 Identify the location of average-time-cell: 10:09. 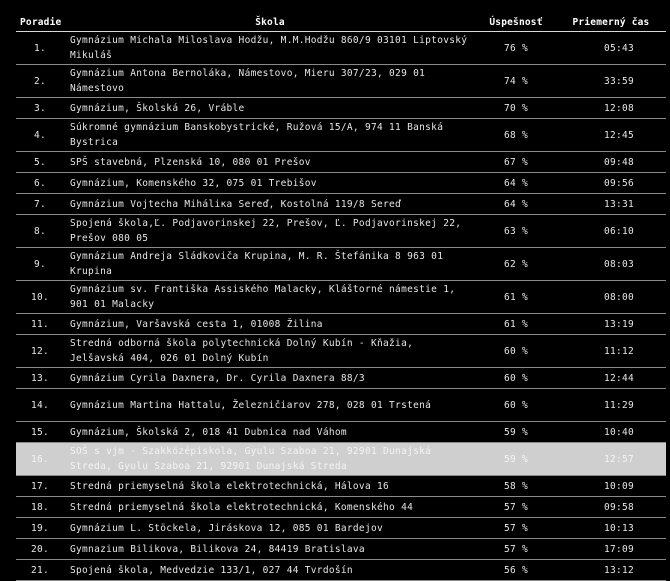
(611, 486).